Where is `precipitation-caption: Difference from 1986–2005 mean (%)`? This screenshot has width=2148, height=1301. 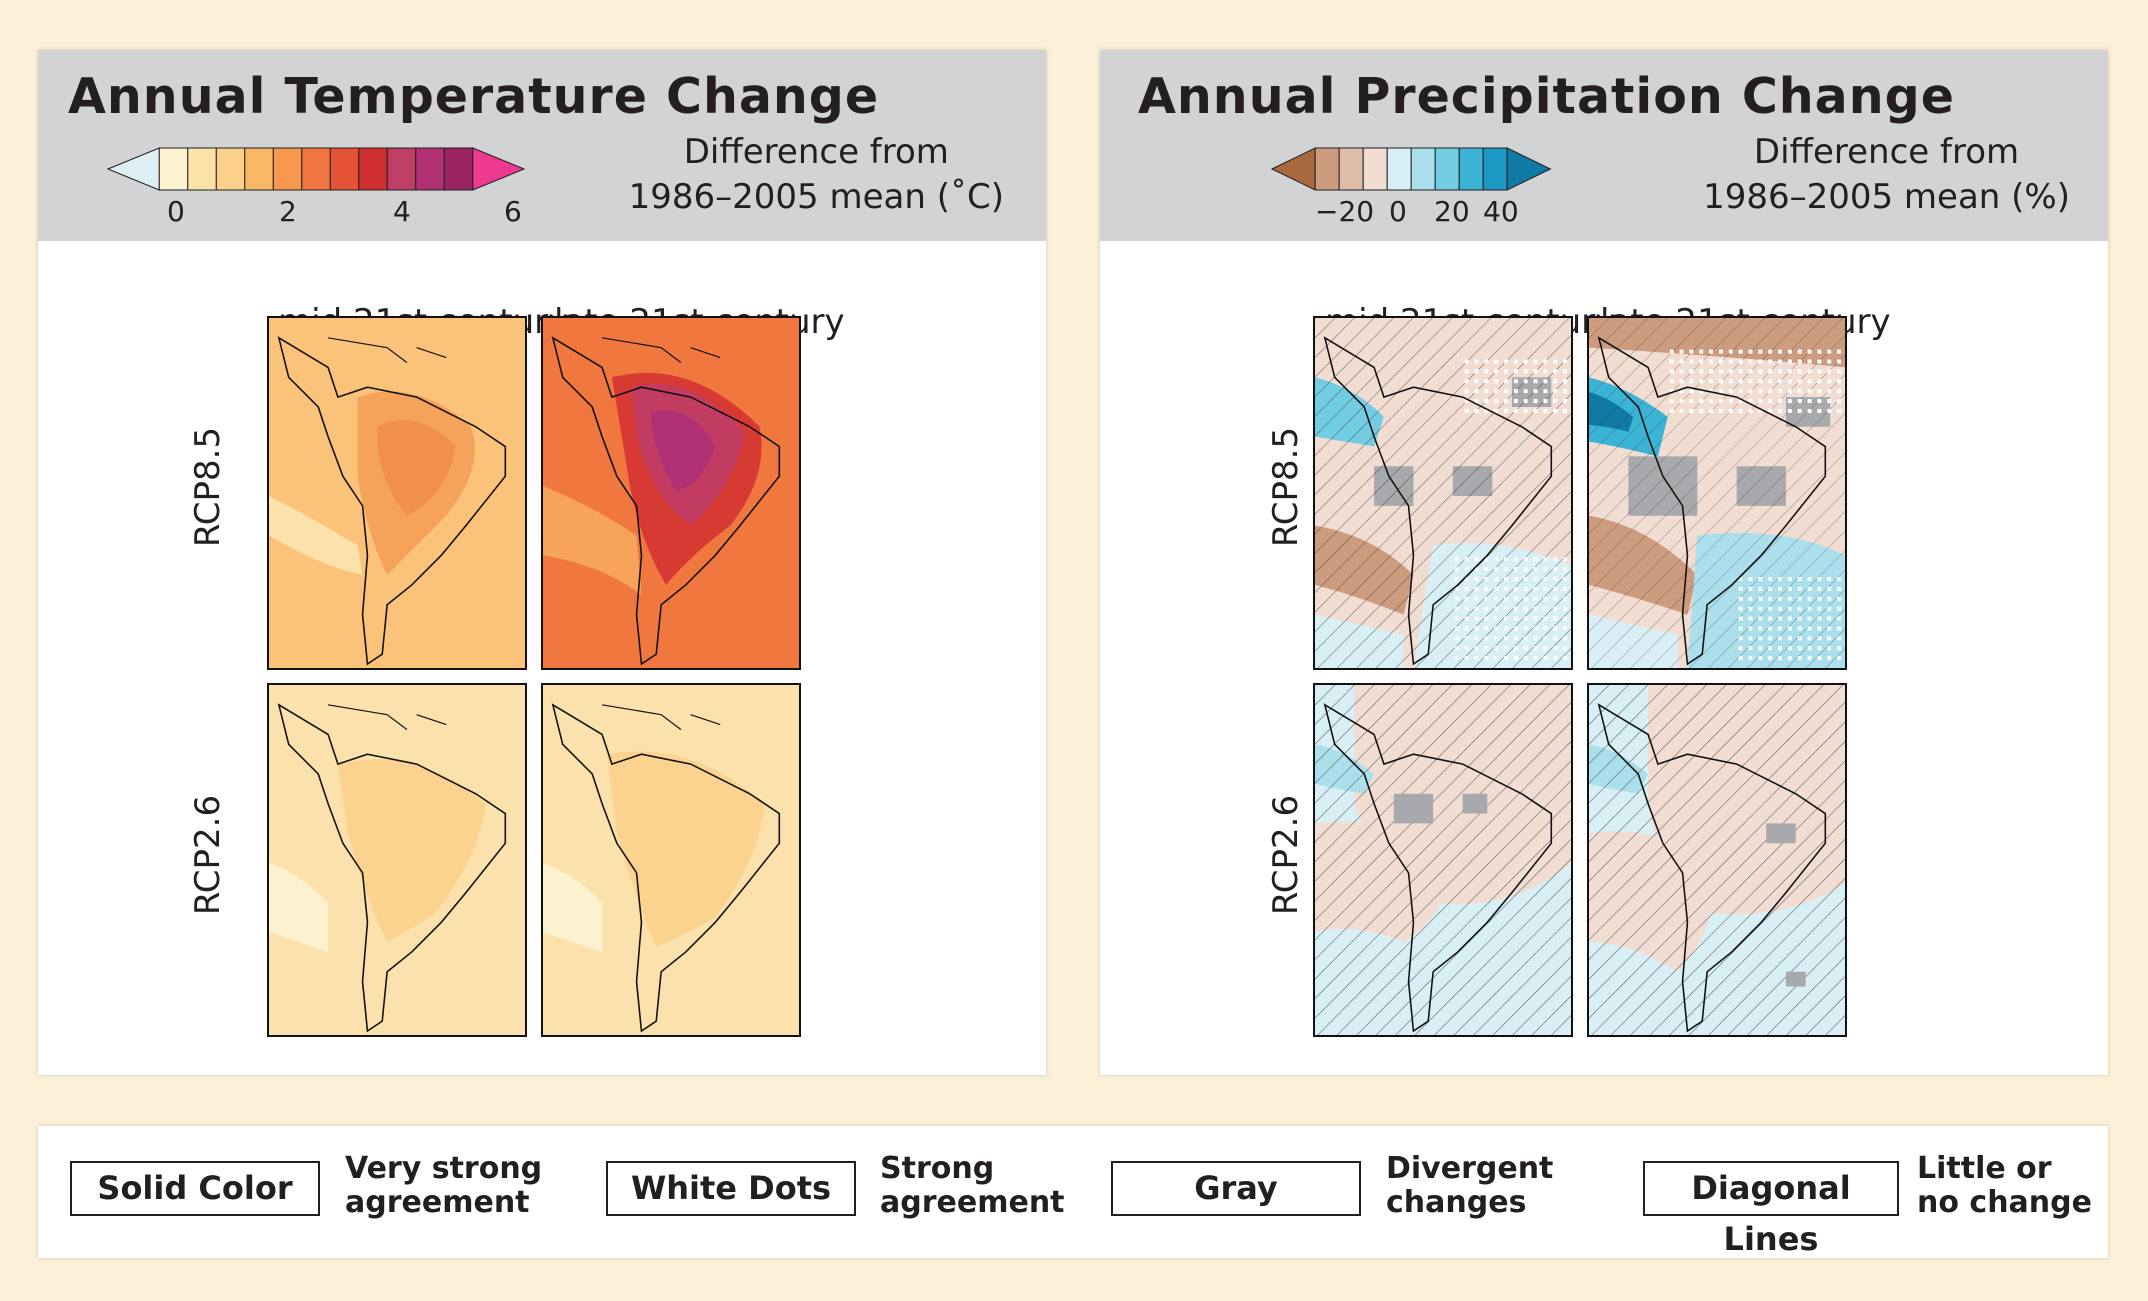 precipitation-caption: Difference from 1986–2005 mean (%) is located at coordinates (1886, 174).